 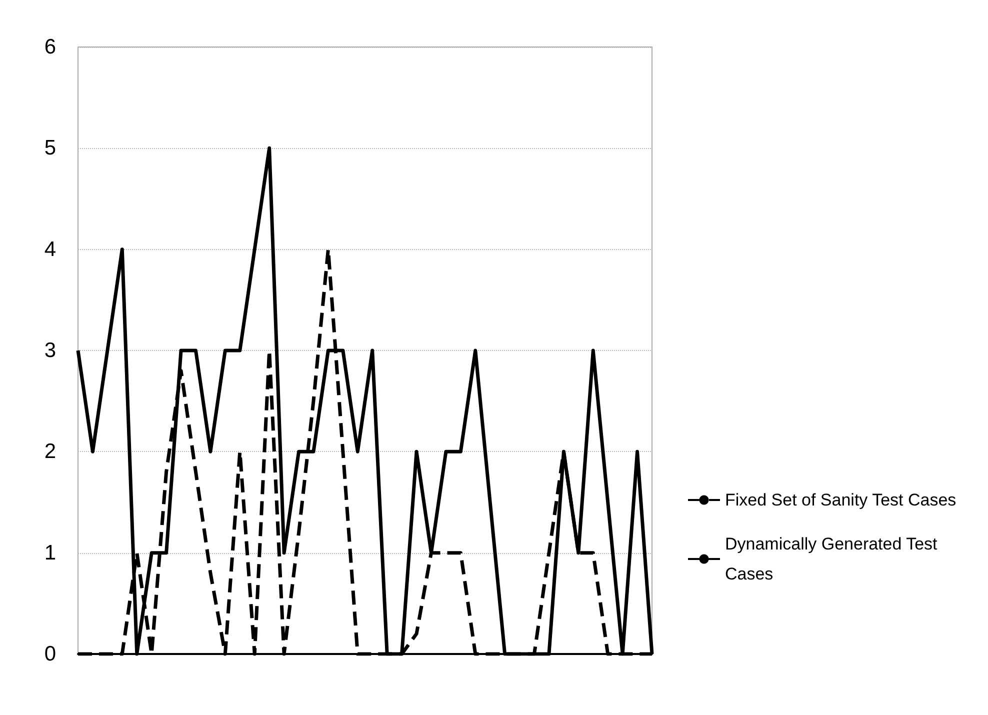 What do you see at coordinates (50, 148) in the screenshot?
I see `y-tick-label: 5` at bounding box center [50, 148].